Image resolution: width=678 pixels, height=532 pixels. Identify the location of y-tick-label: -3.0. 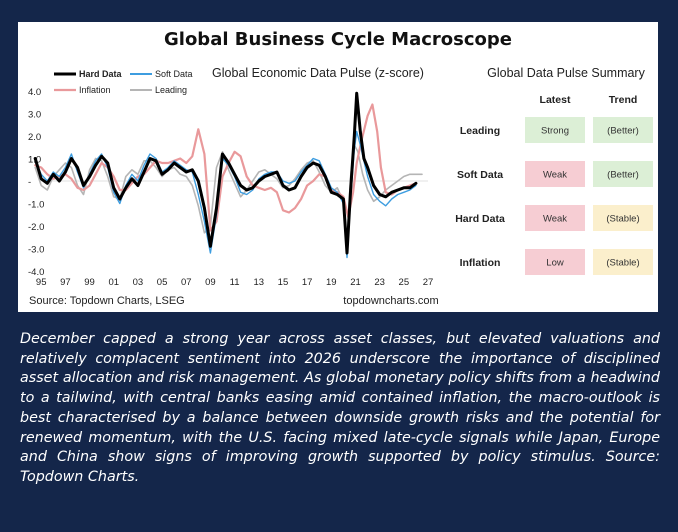
(36, 250).